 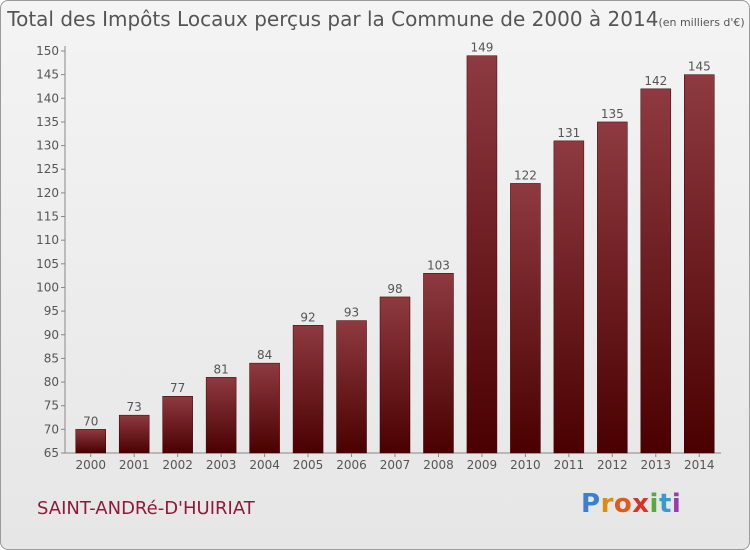 I want to click on x-tick-label: 2005, so click(x=308, y=465).